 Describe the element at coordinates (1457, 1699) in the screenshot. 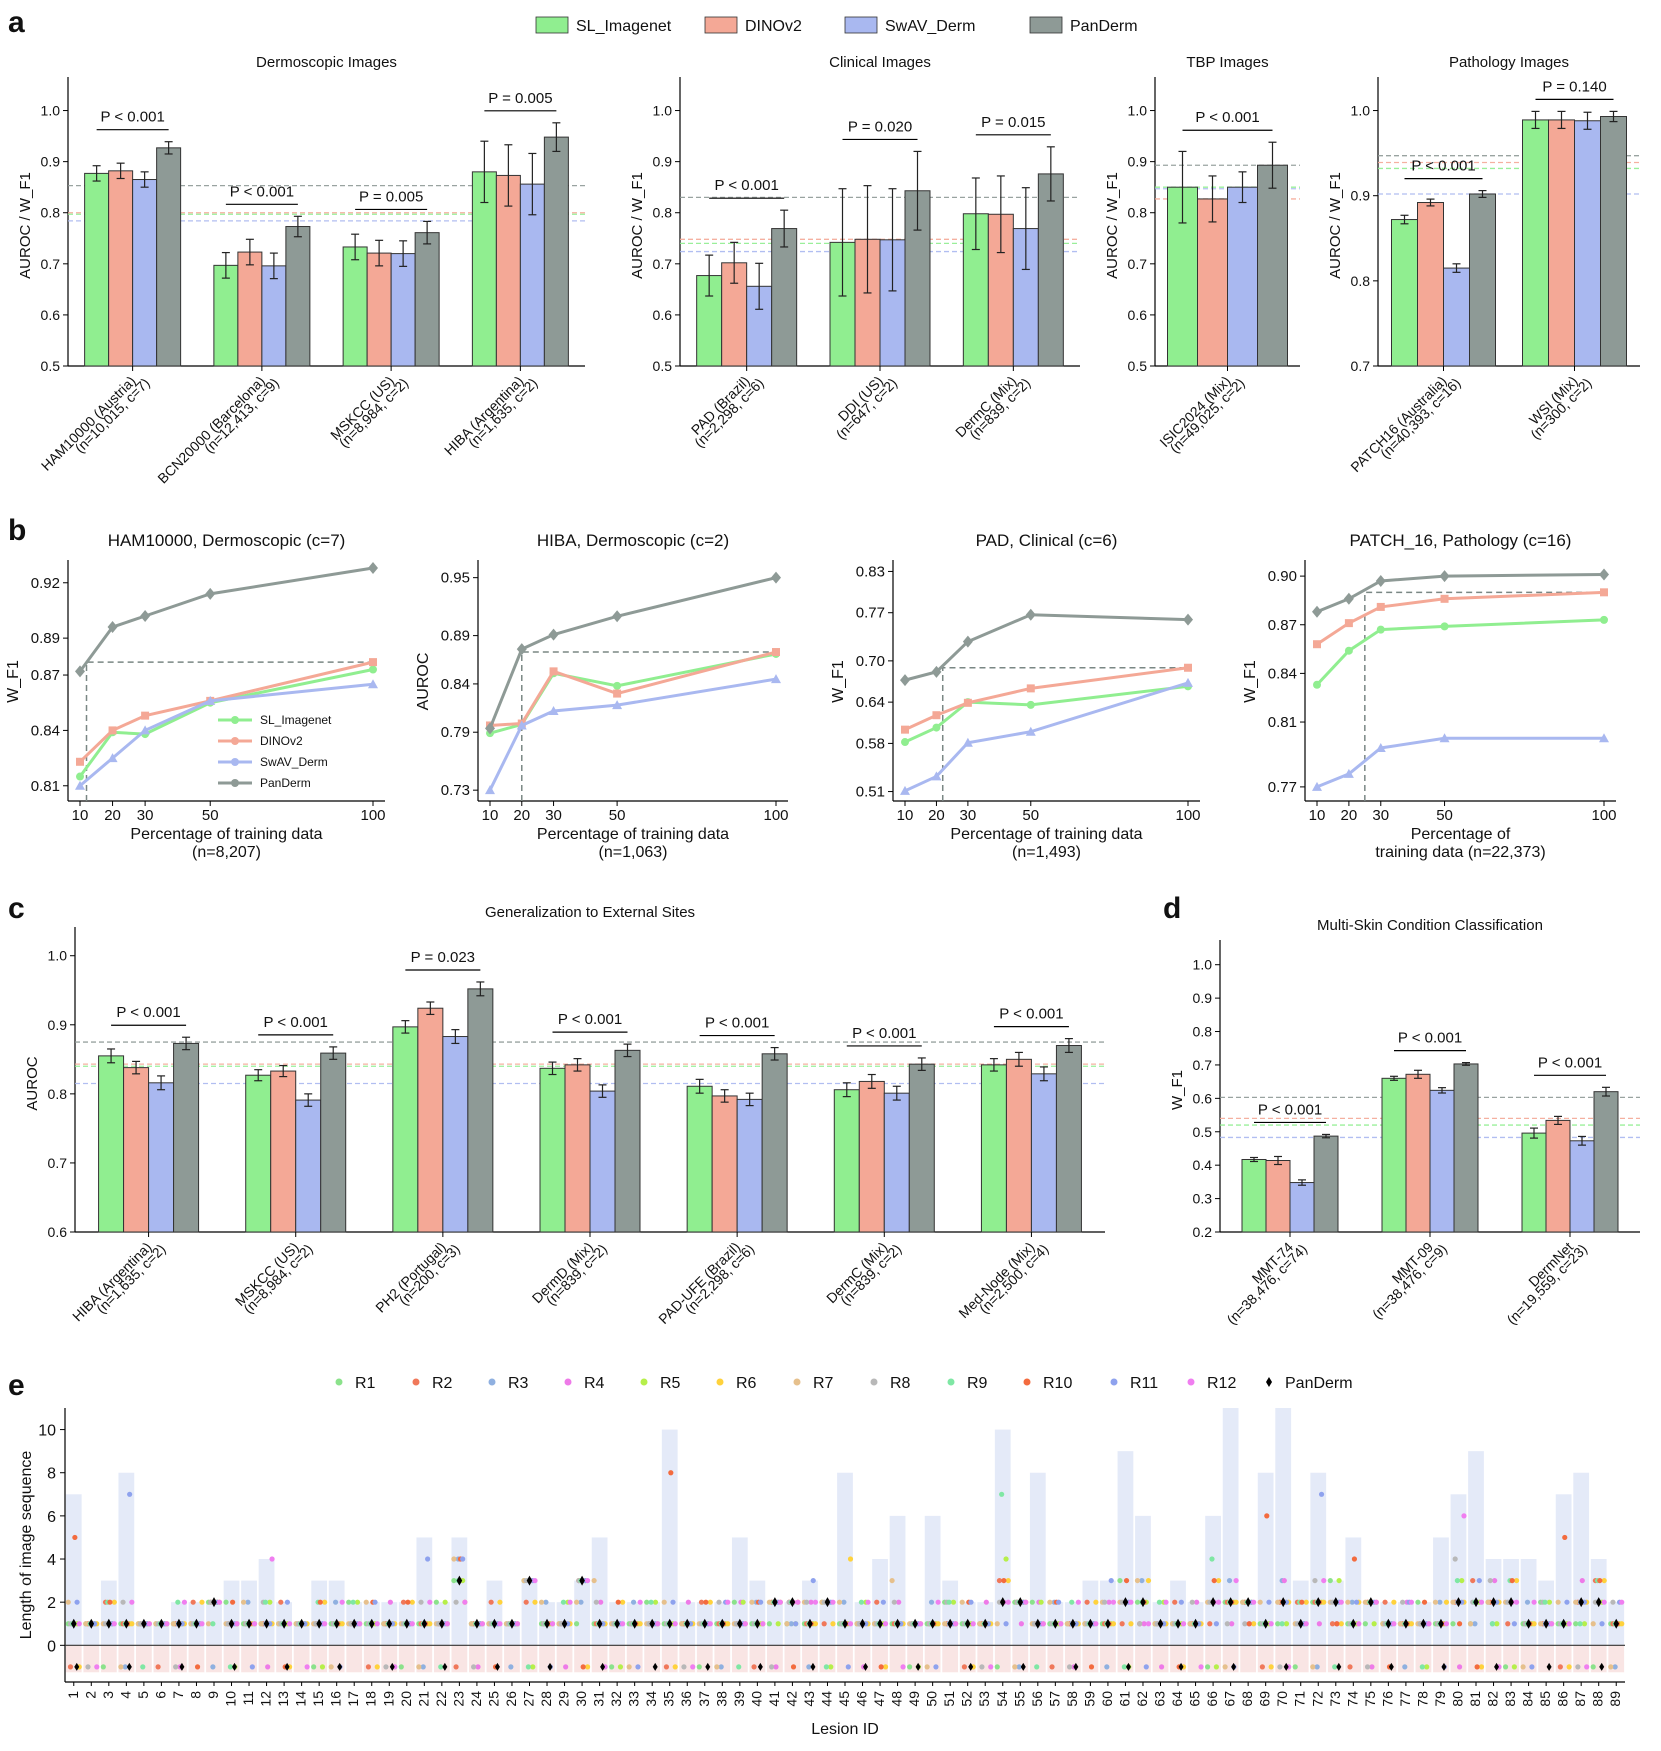

I see `x-tick-label: 80` at that location.